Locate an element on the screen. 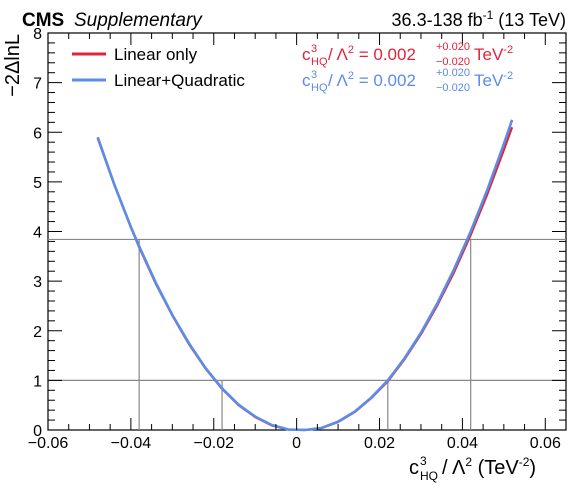 Image resolution: width=580 pixels, height=487 pixels. y-tick-label: 8 is located at coordinates (37, 34).